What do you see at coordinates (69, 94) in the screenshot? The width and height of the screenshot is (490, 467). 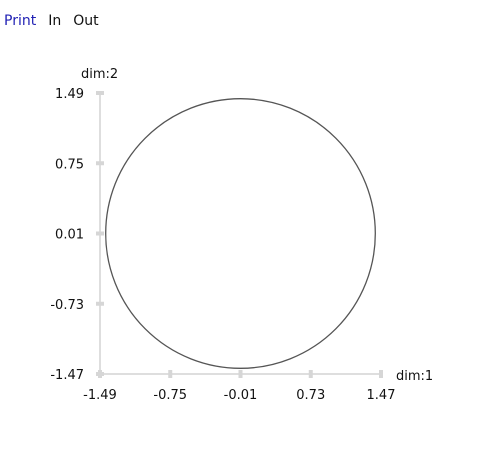 I see `y-tick-label: 1.49` at bounding box center [69, 94].